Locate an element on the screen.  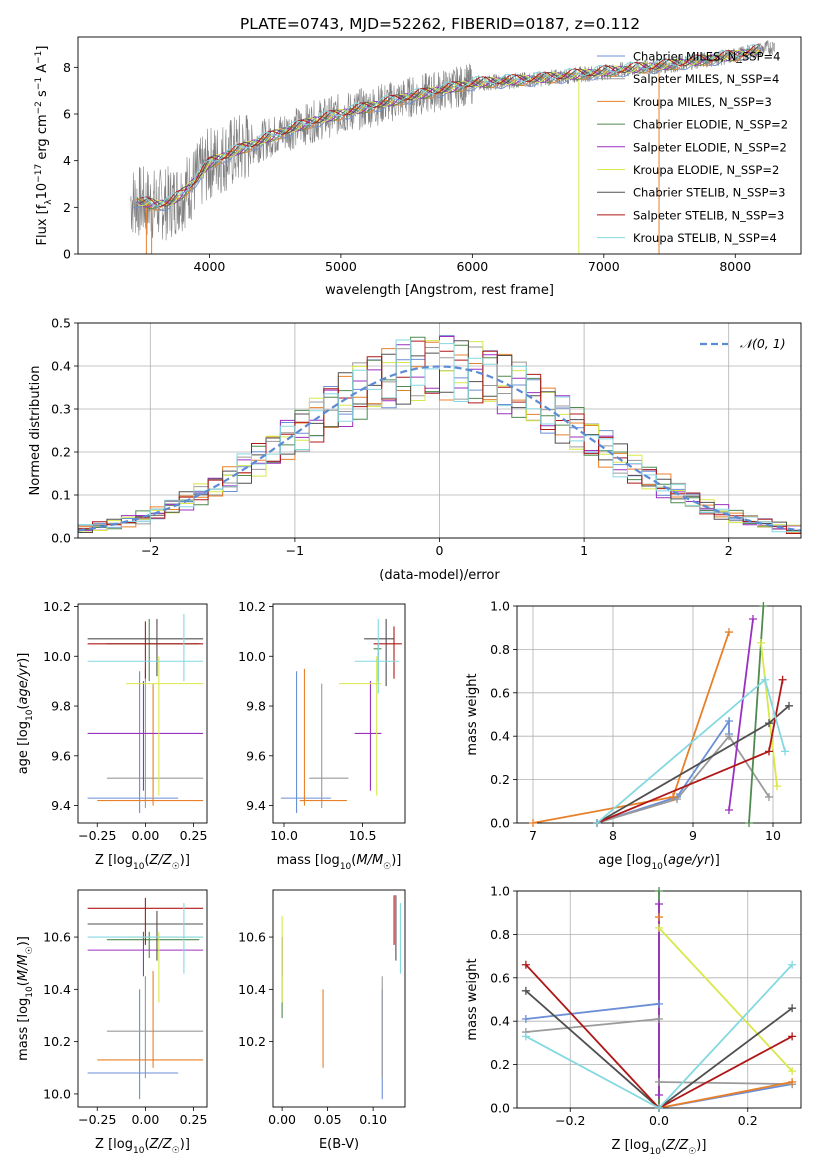
y-axis-label: age [log10(age/yr)] is located at coordinates (25, 714).